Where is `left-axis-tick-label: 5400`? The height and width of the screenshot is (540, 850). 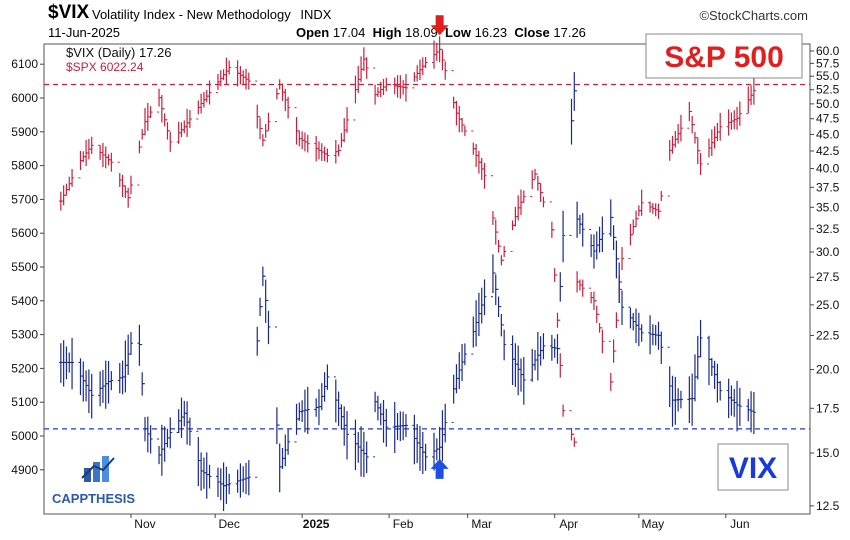
left-axis-tick-label: 5400 is located at coordinates (24, 301).